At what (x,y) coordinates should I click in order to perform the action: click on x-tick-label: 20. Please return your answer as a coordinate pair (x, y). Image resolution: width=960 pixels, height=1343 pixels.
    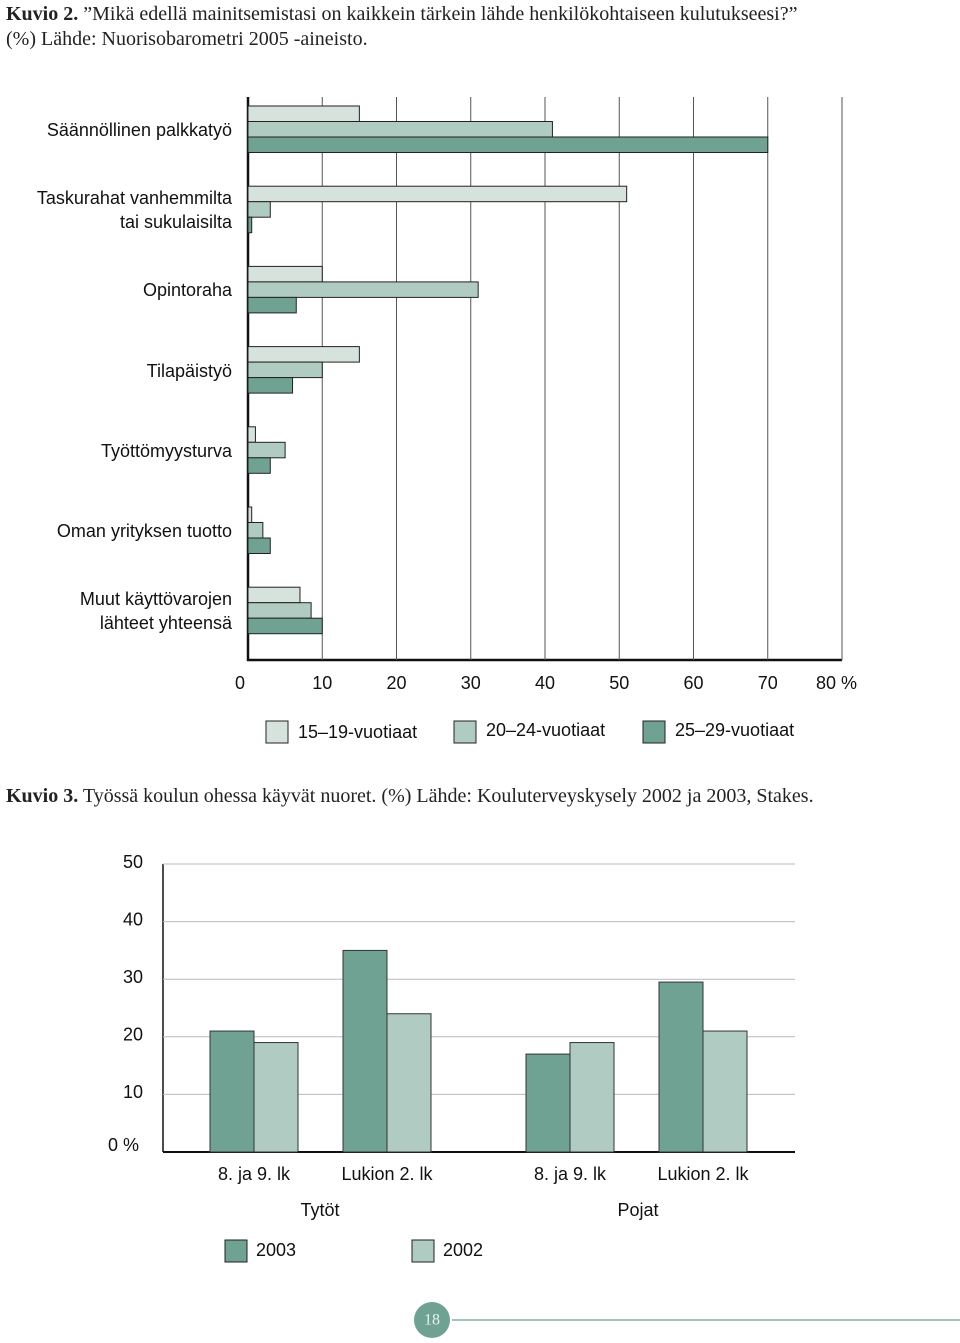
    Looking at the image, I should click on (396, 683).